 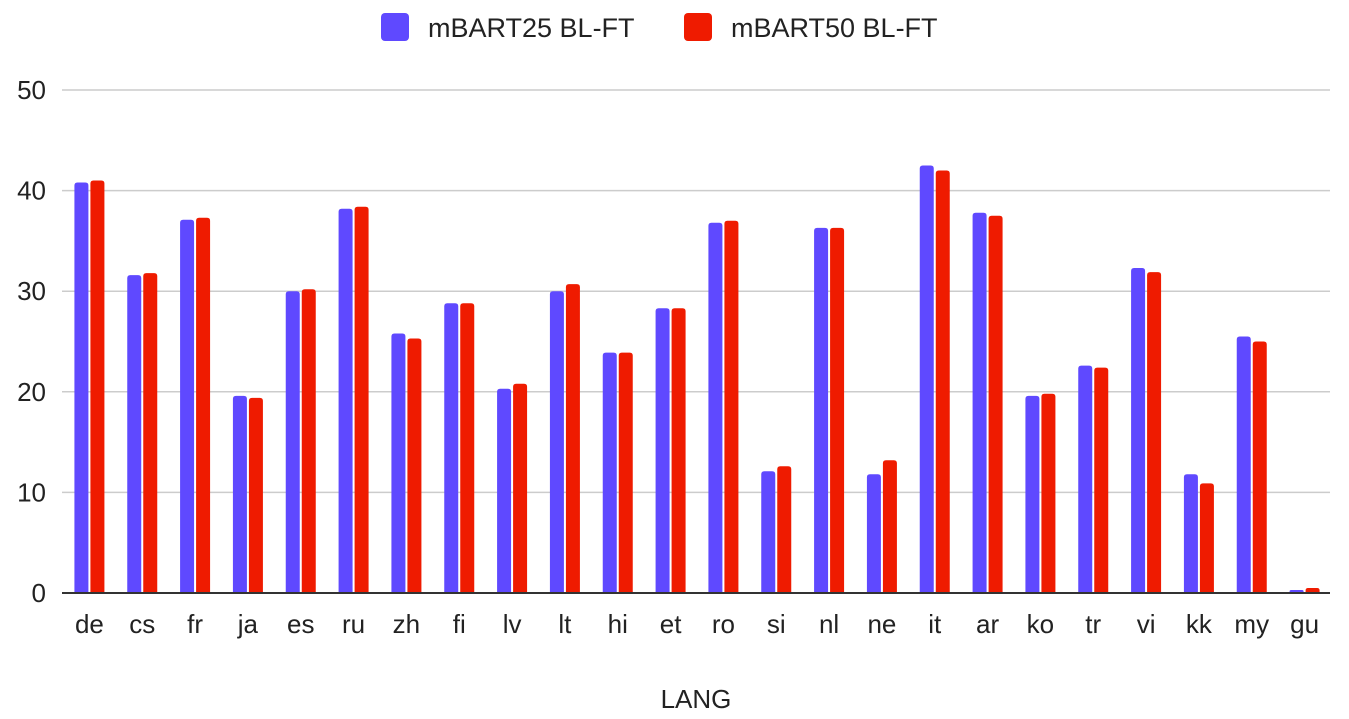 What do you see at coordinates (31, 291) in the screenshot?
I see `y-tick-label: 30` at bounding box center [31, 291].